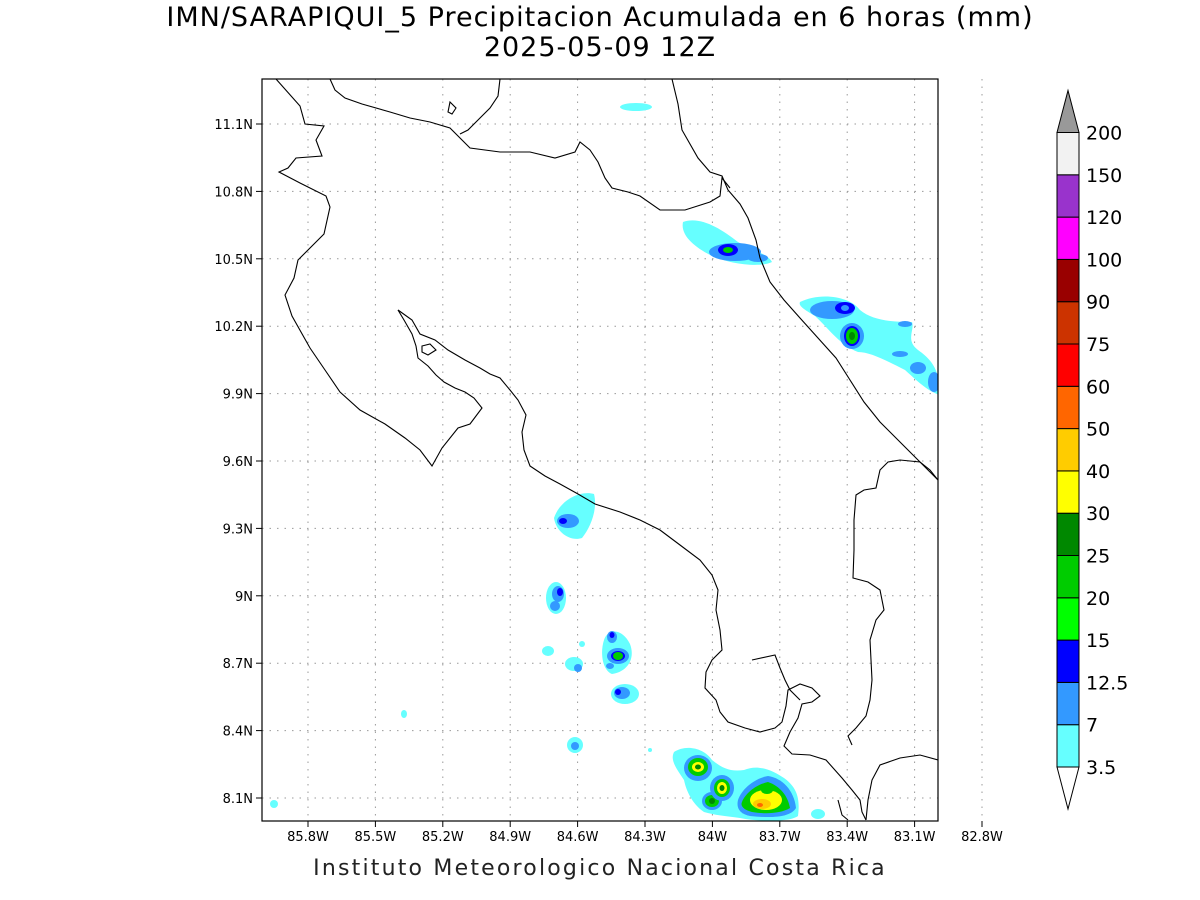 This screenshot has width=1200, height=900. Describe the element at coordinates (1104, 260) in the screenshot. I see `colorbar-label: 100` at that location.